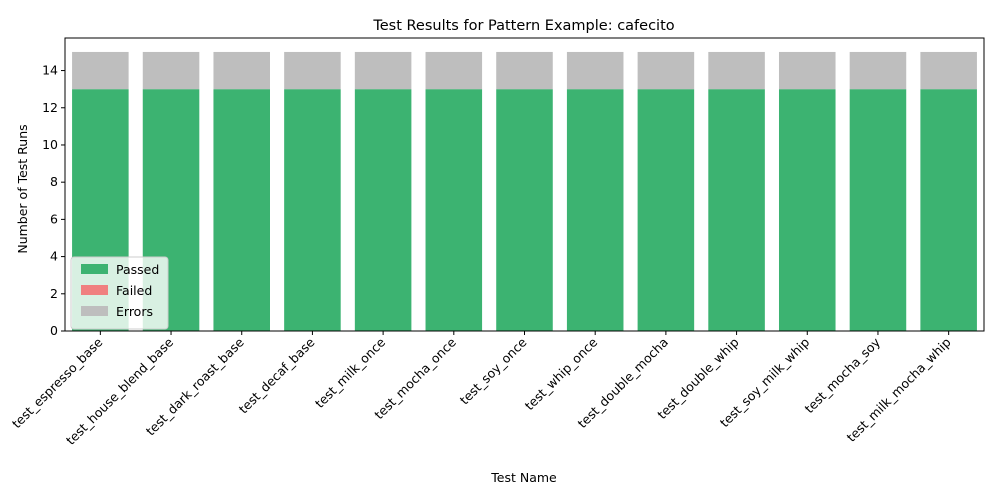  I want to click on bar-passed-test_milk_once, so click(383, 210).